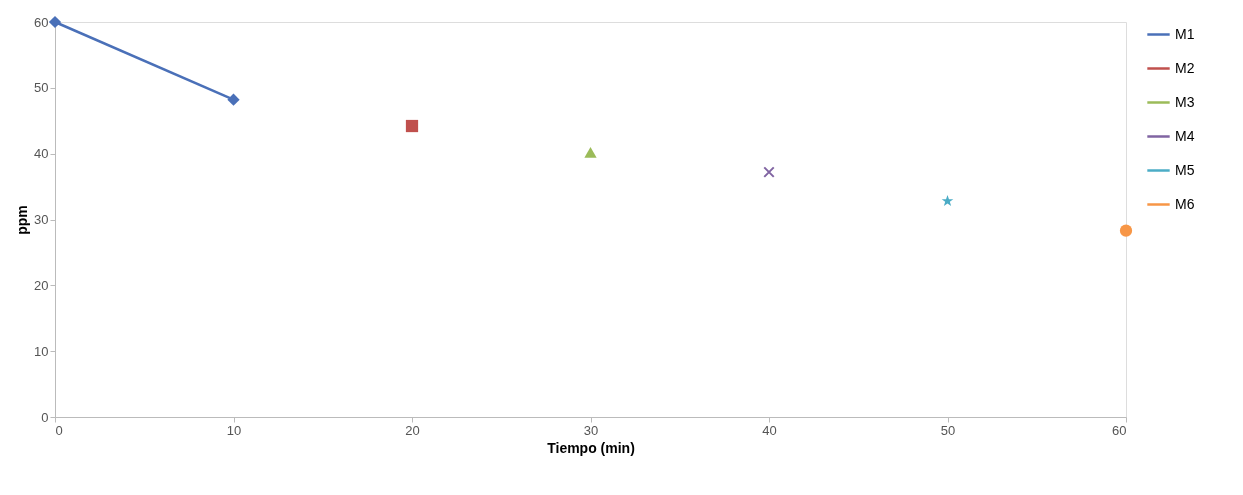  What do you see at coordinates (22, 220) in the screenshot?
I see `y-axis-title: ppm` at bounding box center [22, 220].